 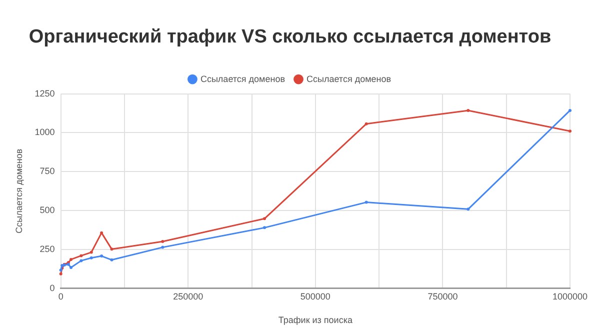 I want to click on x-tick-label: 0, so click(x=61, y=296).